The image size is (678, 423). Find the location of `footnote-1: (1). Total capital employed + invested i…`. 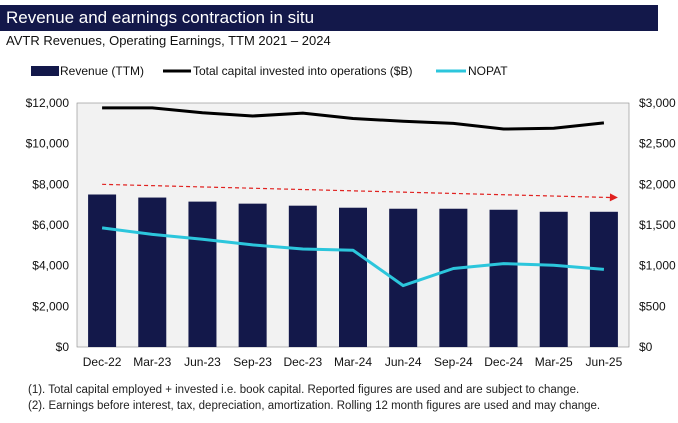

footnote-1: (1). Total capital employed + invested i… is located at coordinates (304, 390).